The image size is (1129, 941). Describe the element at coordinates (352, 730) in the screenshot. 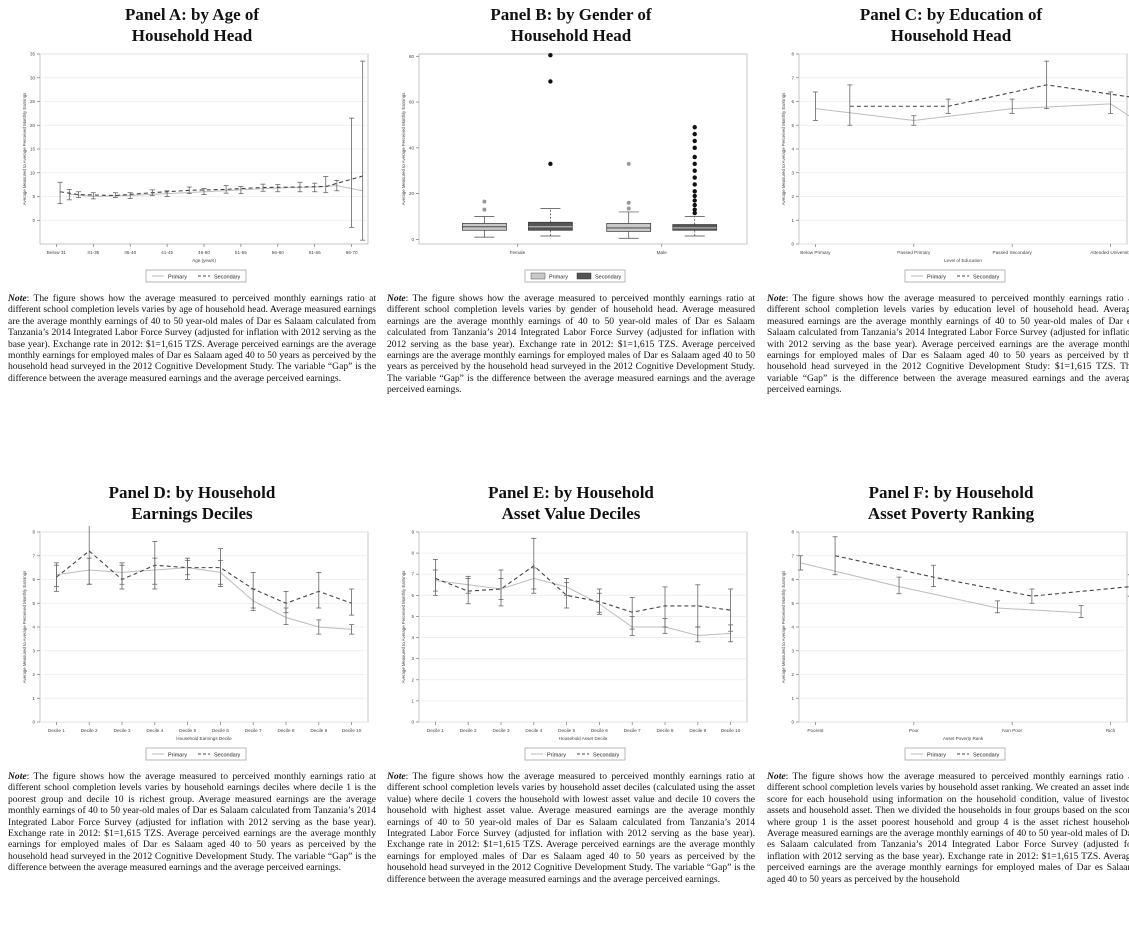

I see `x-tick-label: Decile 10` at that location.